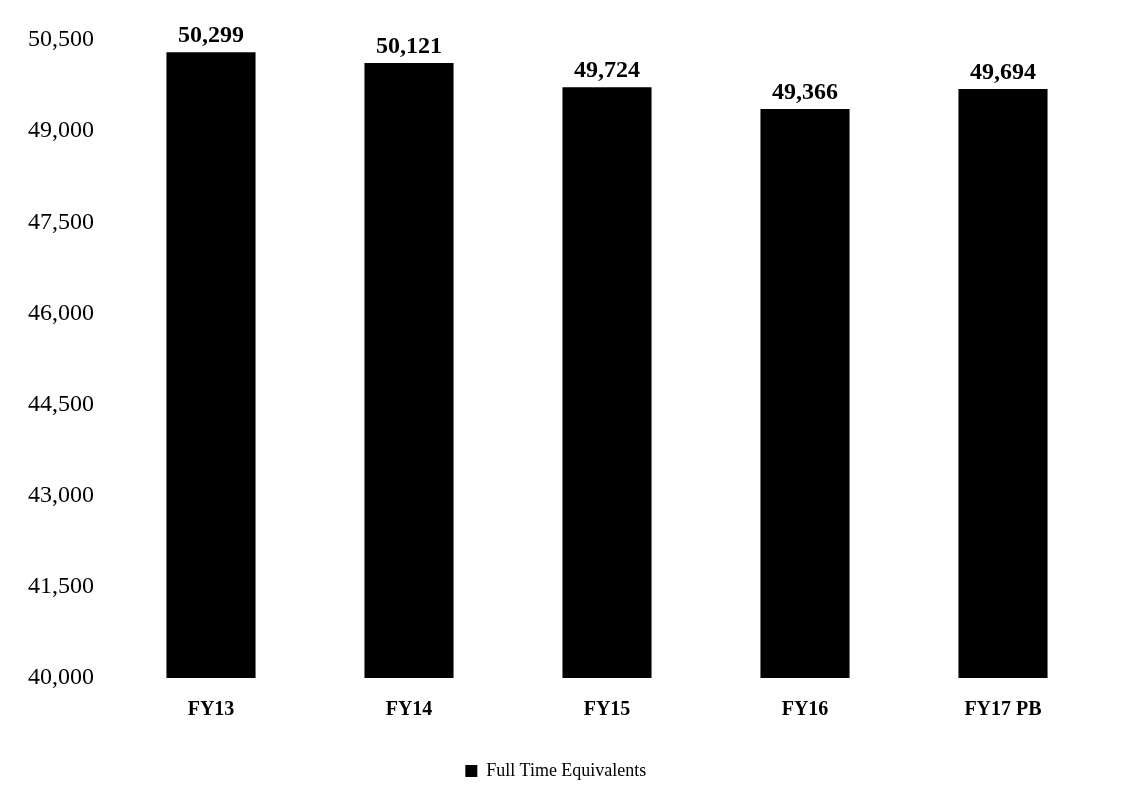 Image resolution: width=1122 pixels, height=800 pixels. Describe the element at coordinates (1003, 708) in the screenshot. I see `x-tick-label: FY17 PB` at that location.